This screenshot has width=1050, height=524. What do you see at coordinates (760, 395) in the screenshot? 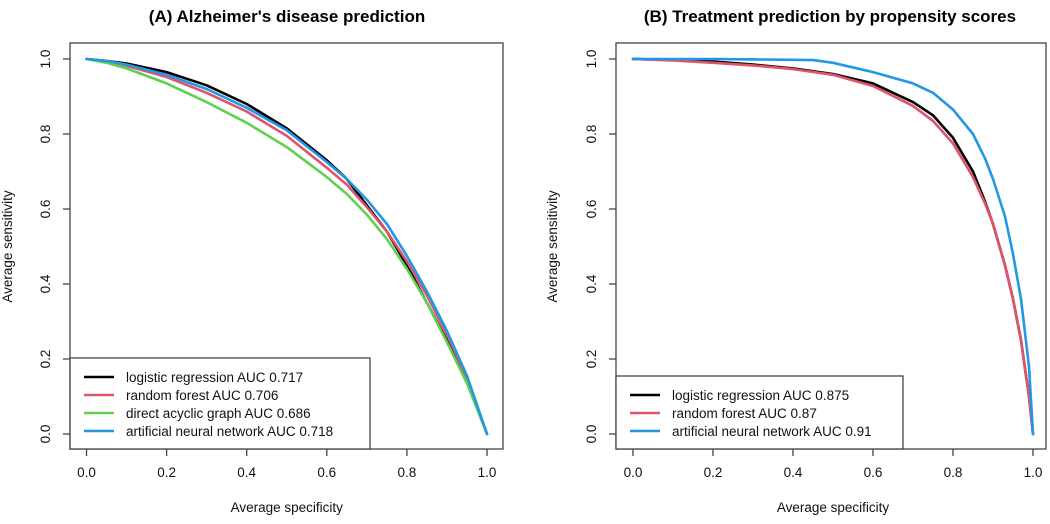
I see `legend-label-1: logistic regression AUC 0.875` at bounding box center [760, 395].